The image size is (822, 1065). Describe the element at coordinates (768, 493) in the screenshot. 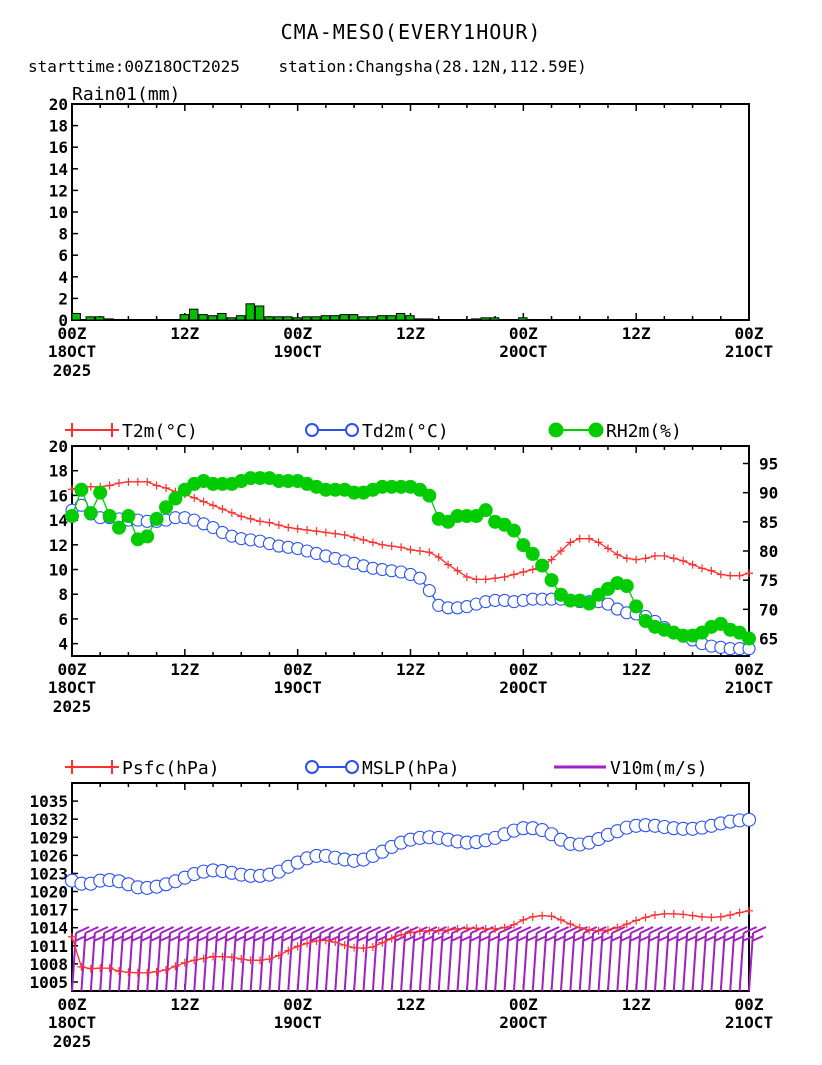

I see `y2-tick-label: 90` at that location.